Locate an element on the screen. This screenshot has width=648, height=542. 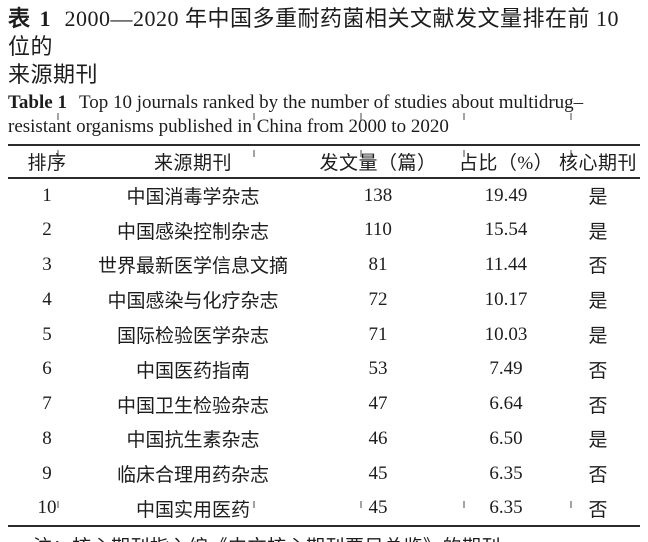
col-header-core: 核心期刊 is located at coordinates (598, 162).